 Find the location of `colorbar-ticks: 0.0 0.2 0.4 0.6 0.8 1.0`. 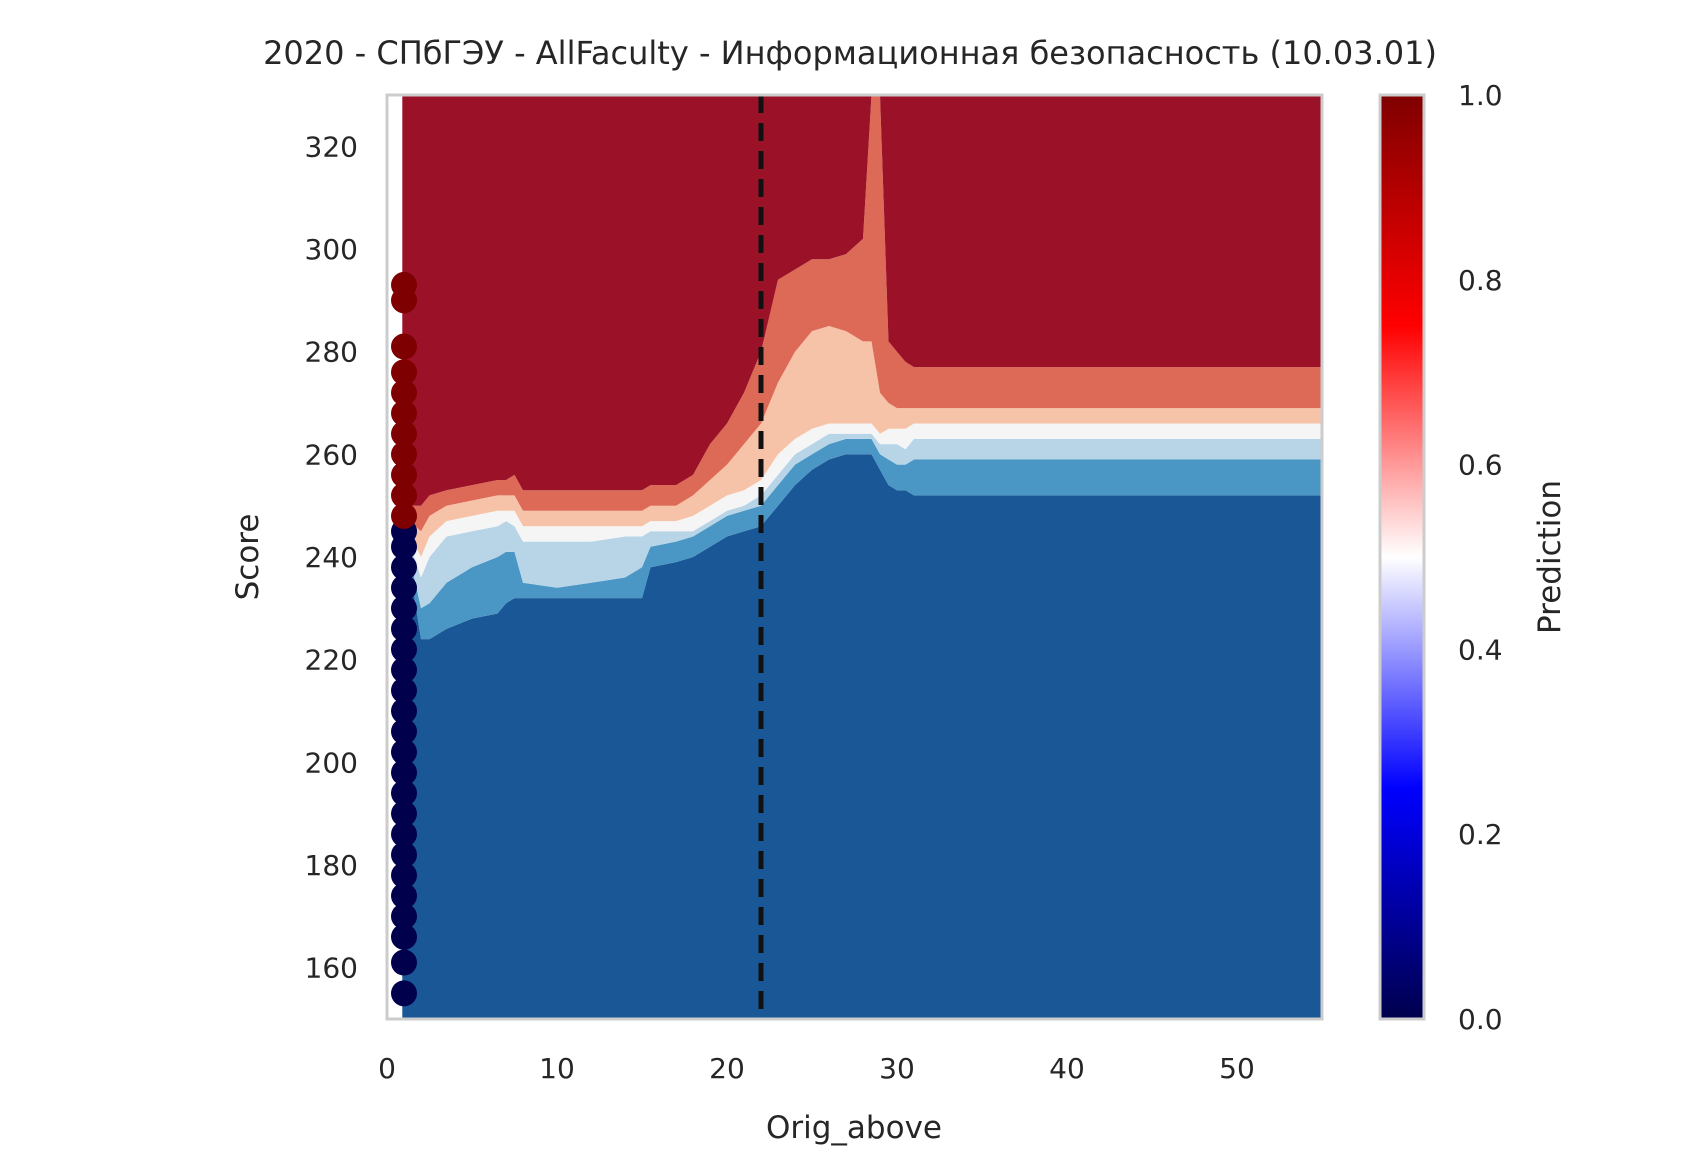

colorbar-ticks: 0.0 0.2 0.4 0.6 0.8 1.0 is located at coordinates (1480, 557).